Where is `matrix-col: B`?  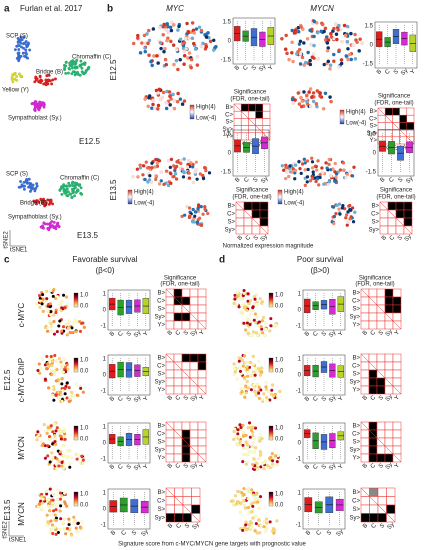 matrix-col: B is located at coordinates (170, 398).